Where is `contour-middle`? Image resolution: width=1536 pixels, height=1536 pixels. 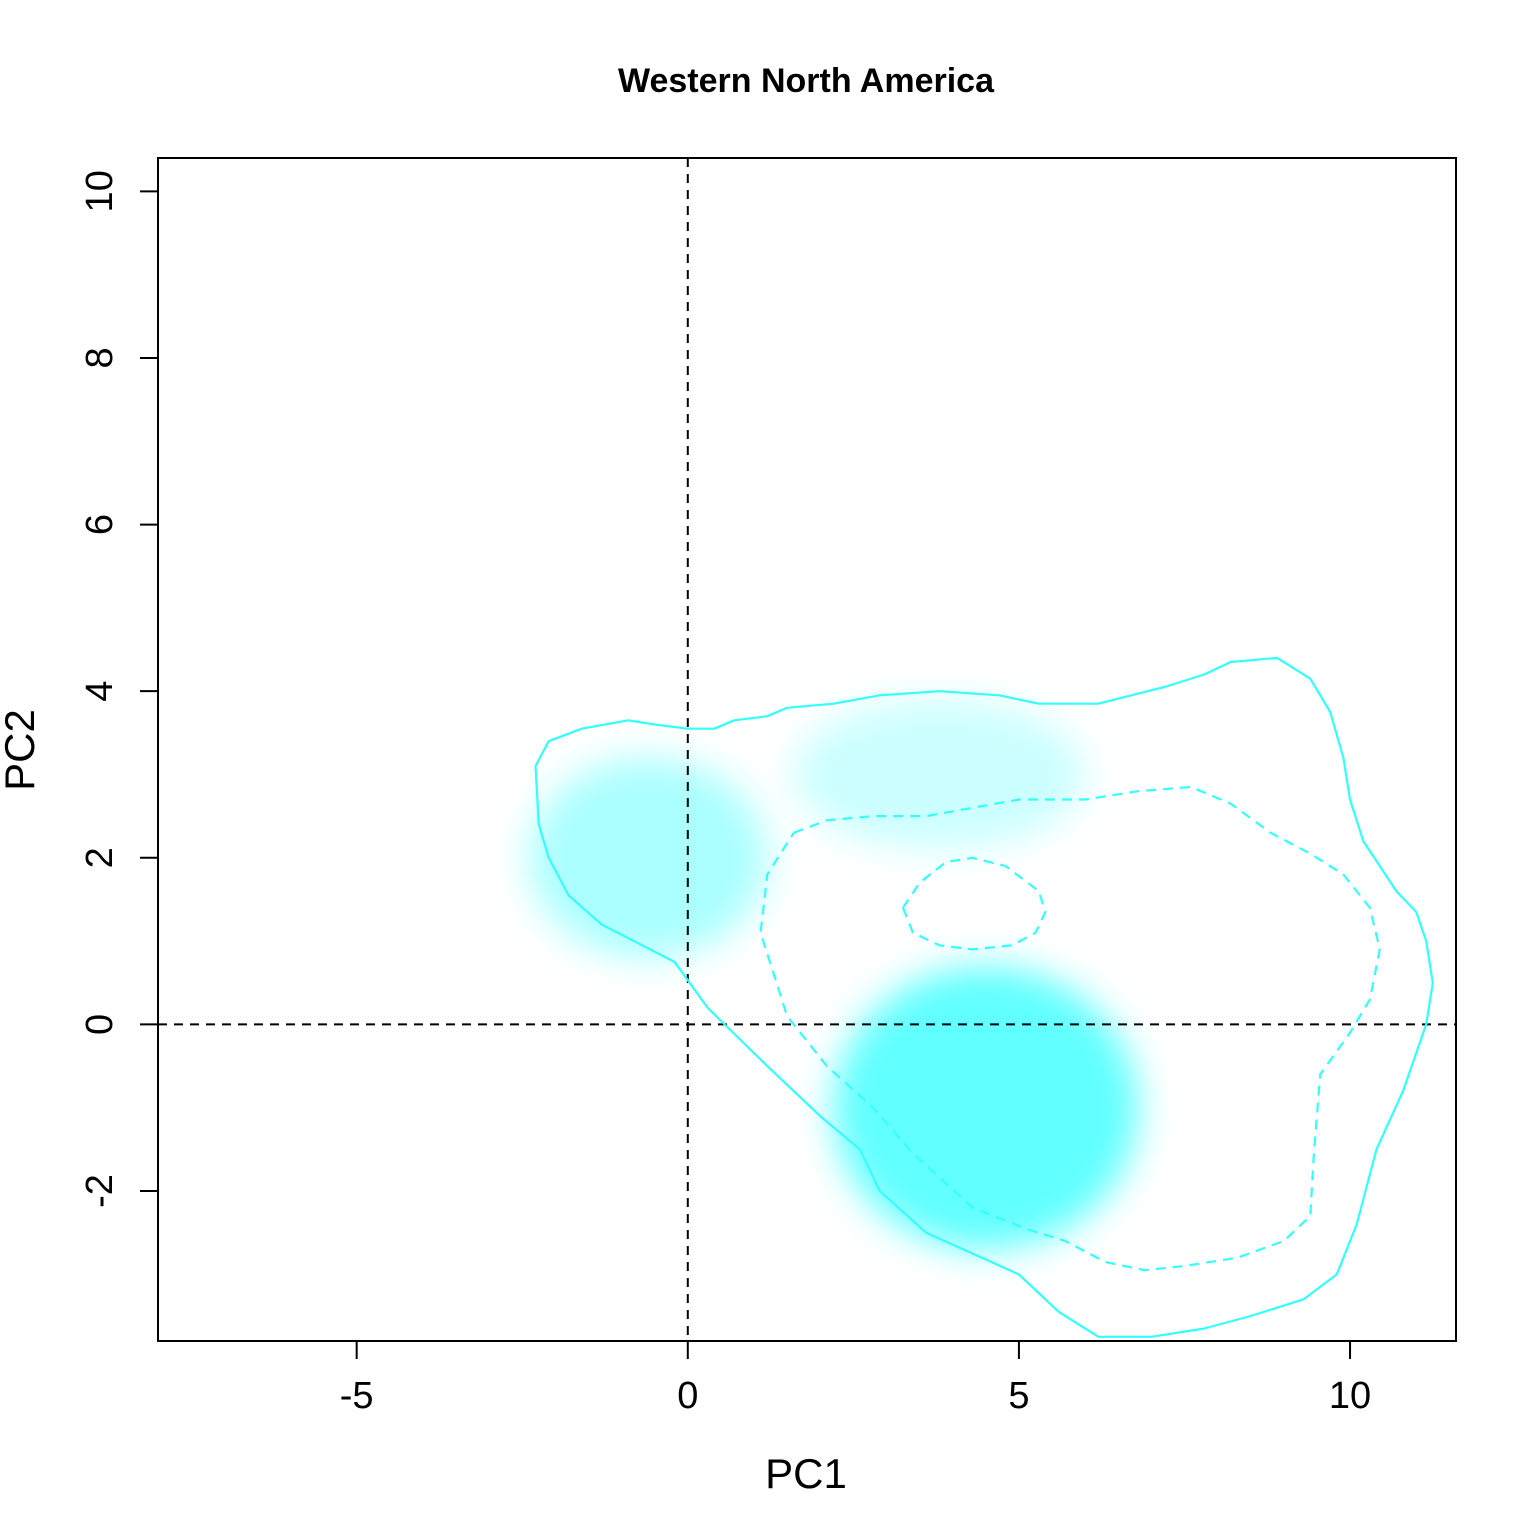
contour-middle is located at coordinates (1070, 1028).